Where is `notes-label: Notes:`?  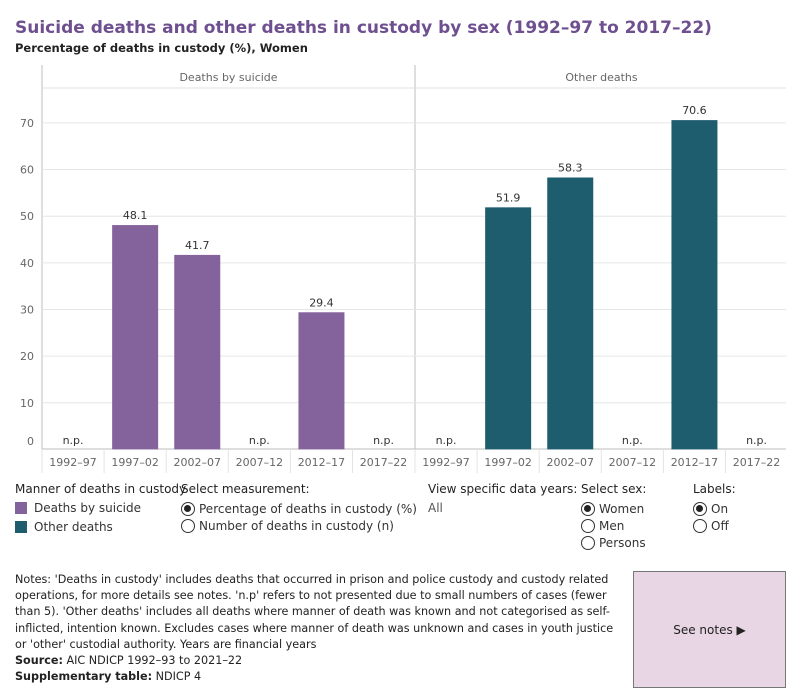
notes-label: Notes: is located at coordinates (33, 579).